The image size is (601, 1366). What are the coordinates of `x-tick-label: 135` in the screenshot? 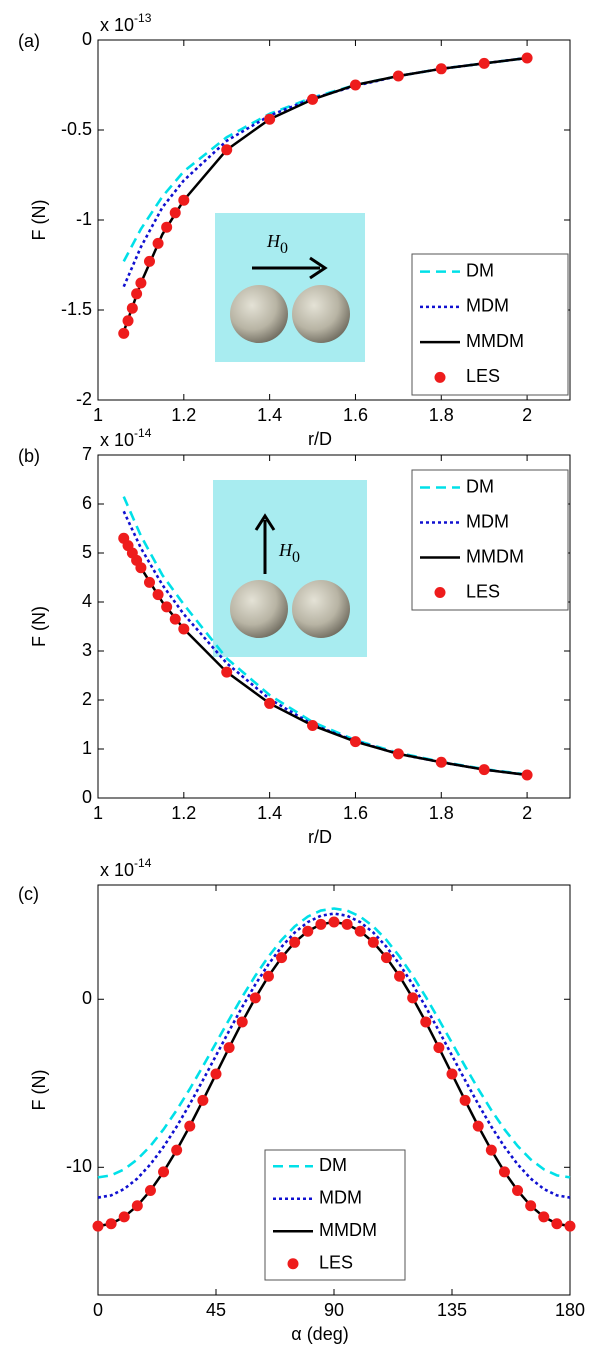 It's located at (452, 1310).